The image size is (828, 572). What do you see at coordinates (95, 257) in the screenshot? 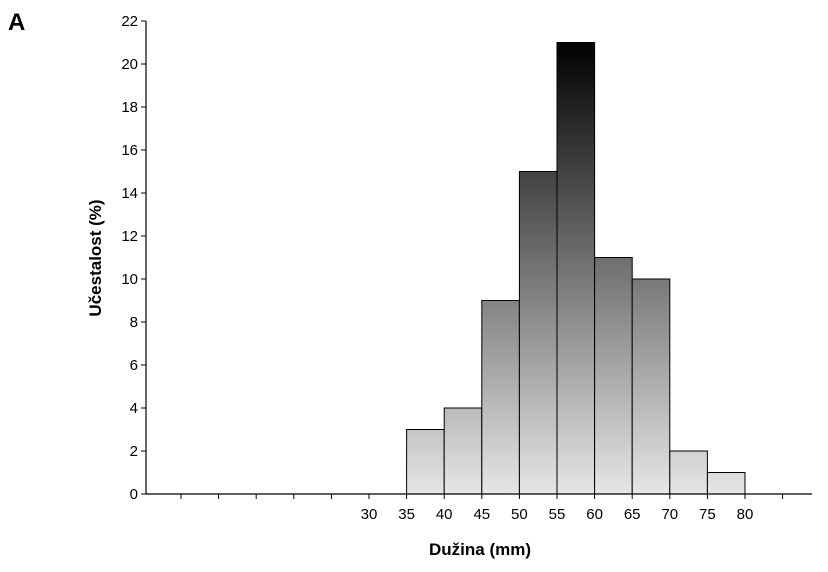
I see `y-axis-label: Učestalost (%)` at bounding box center [95, 257].